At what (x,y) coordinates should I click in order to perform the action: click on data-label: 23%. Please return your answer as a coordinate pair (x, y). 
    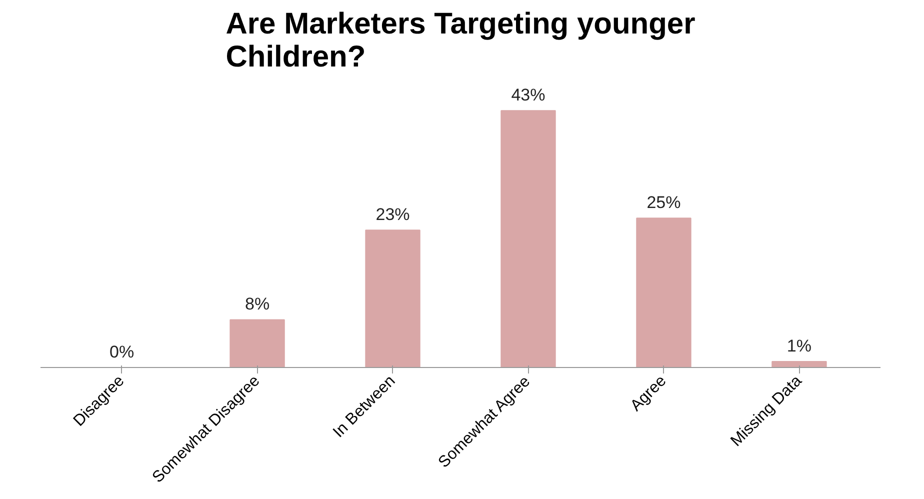
    Looking at the image, I should click on (393, 214).